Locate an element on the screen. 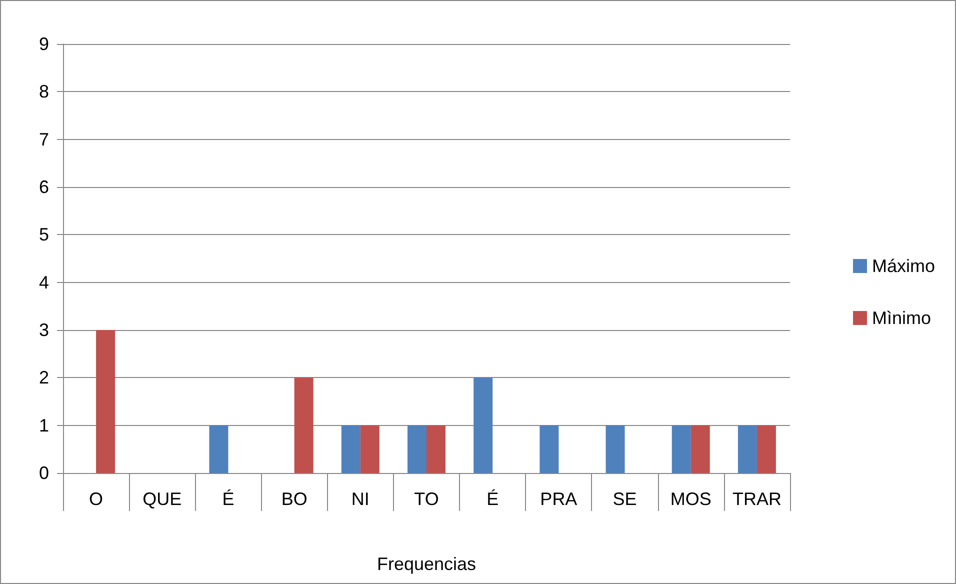 The width and height of the screenshot is (956, 584). x-tick-label: NI is located at coordinates (360, 499).